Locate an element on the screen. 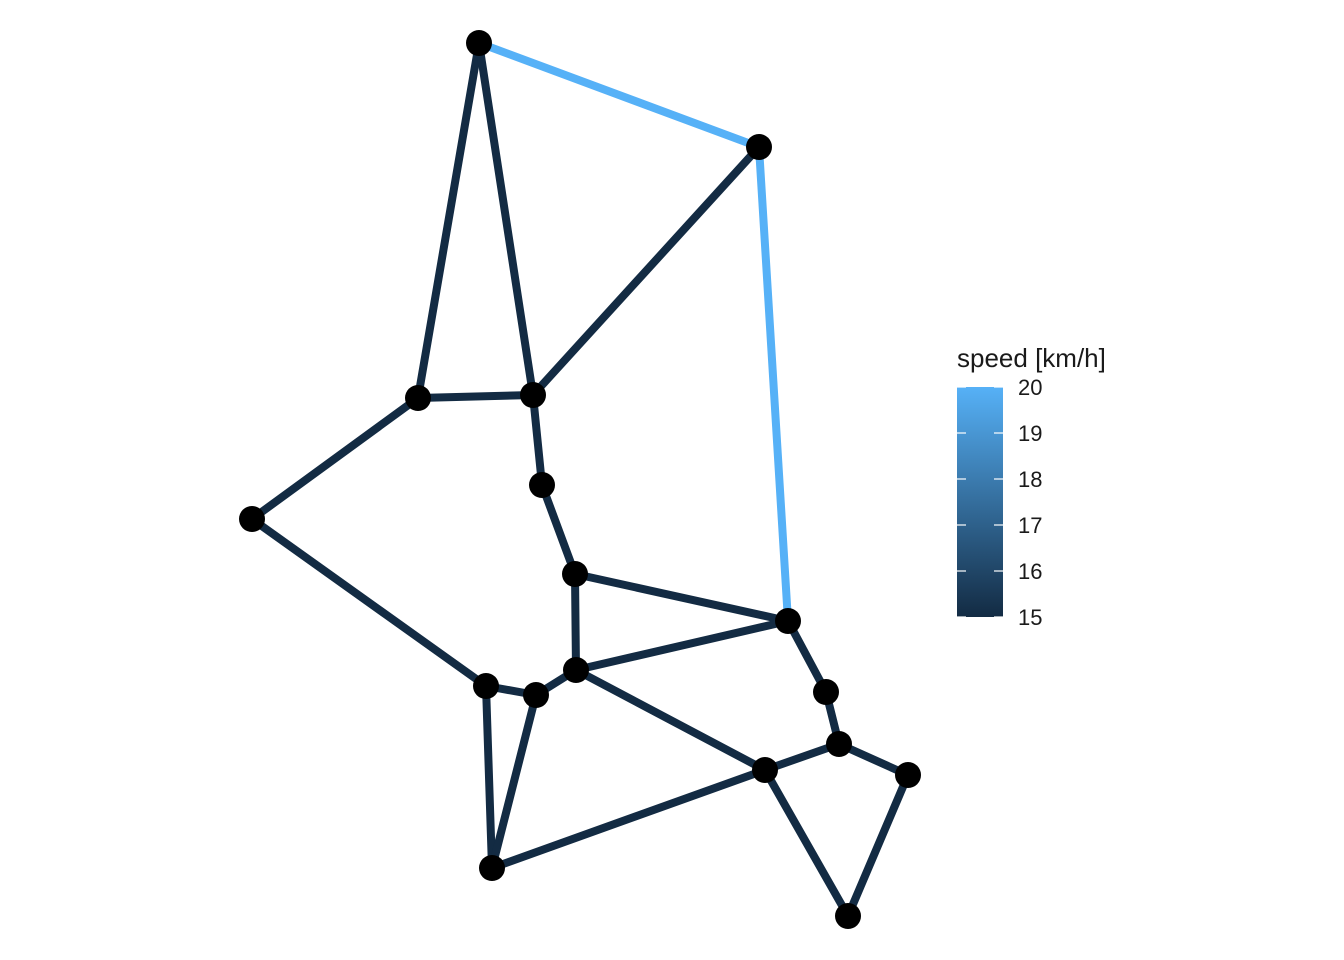 The image size is (1344, 960). legend-tick-label-17: 17 is located at coordinates (1030, 525).